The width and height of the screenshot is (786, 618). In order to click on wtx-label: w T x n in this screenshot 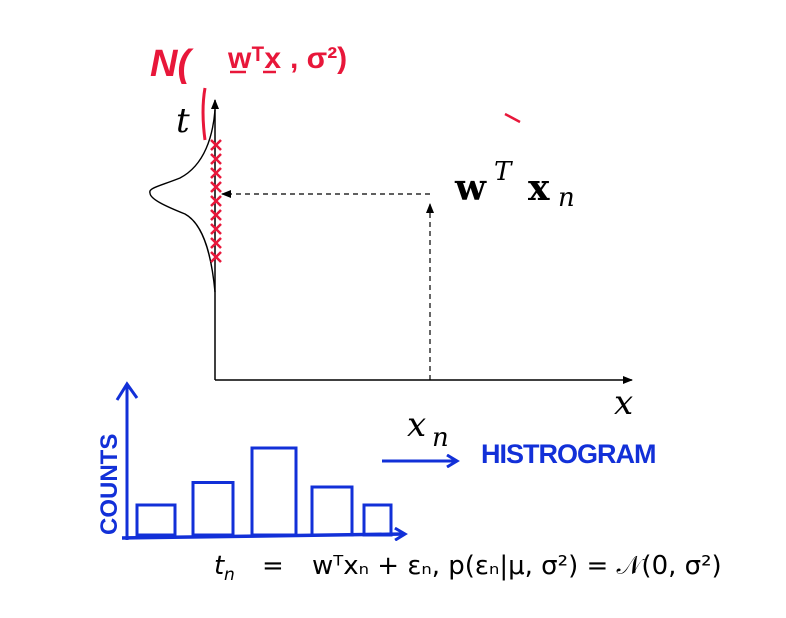, I will do `click(514, 185)`.